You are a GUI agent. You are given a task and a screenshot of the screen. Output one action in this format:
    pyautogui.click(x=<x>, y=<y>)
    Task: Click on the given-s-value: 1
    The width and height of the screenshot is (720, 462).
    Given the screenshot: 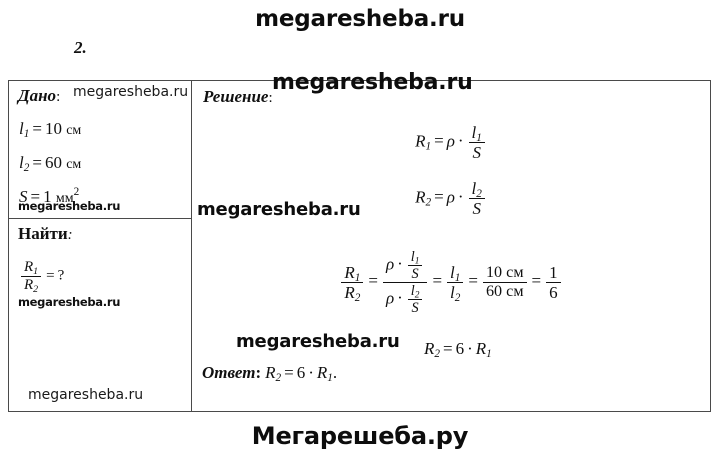 What is the action you would take?
    pyautogui.click(x=47, y=196)
    